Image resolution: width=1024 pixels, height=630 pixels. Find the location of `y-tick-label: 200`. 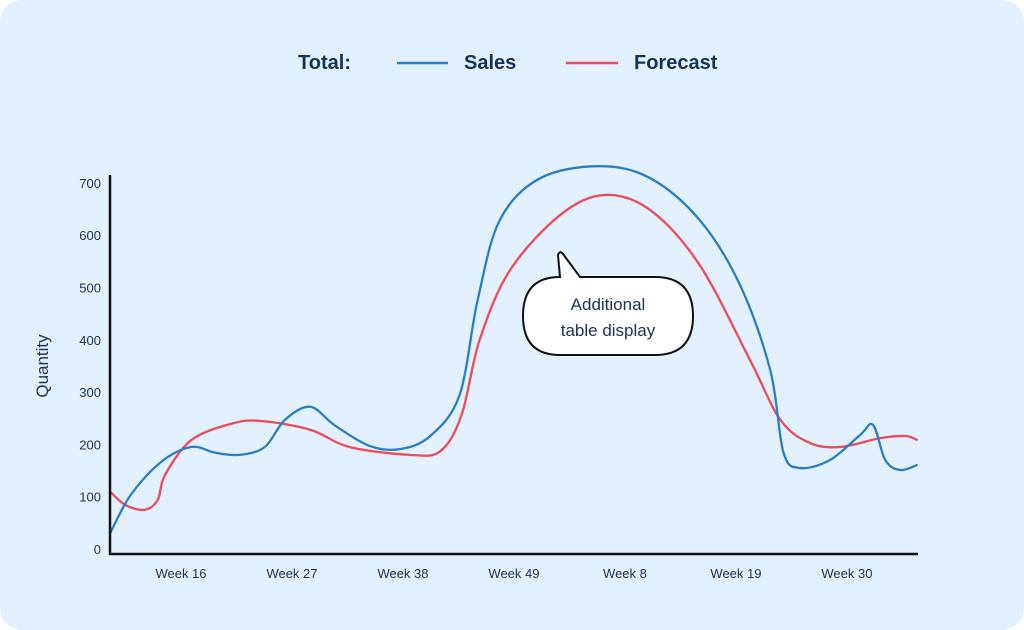

y-tick-label: 200 is located at coordinates (90, 444).